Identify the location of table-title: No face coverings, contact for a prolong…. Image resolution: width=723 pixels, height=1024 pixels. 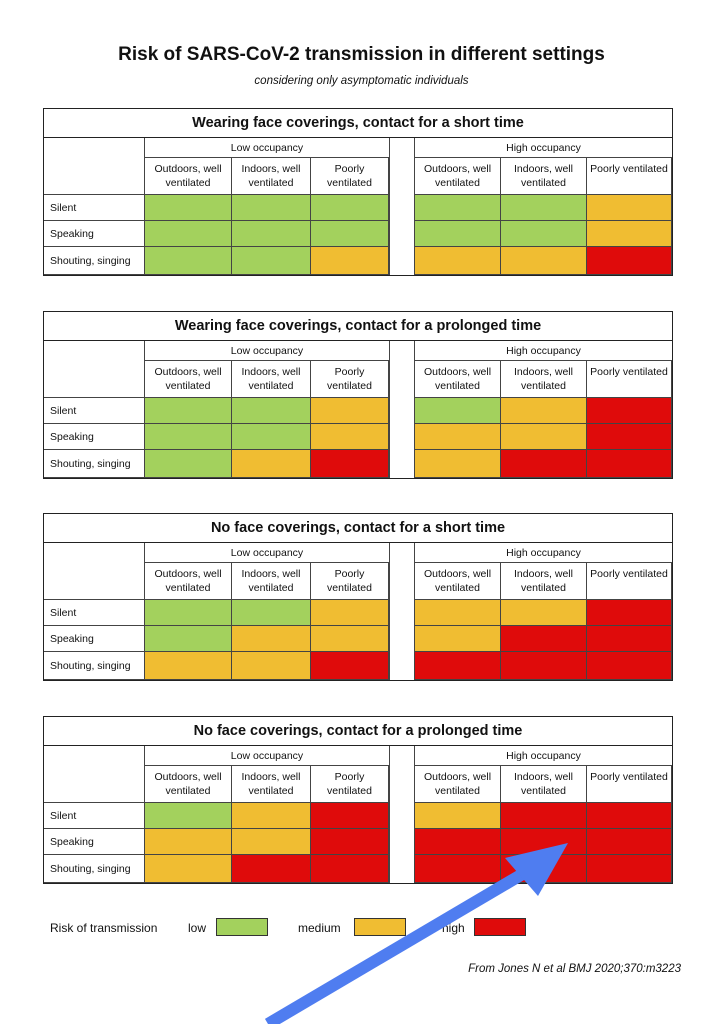
(358, 731).